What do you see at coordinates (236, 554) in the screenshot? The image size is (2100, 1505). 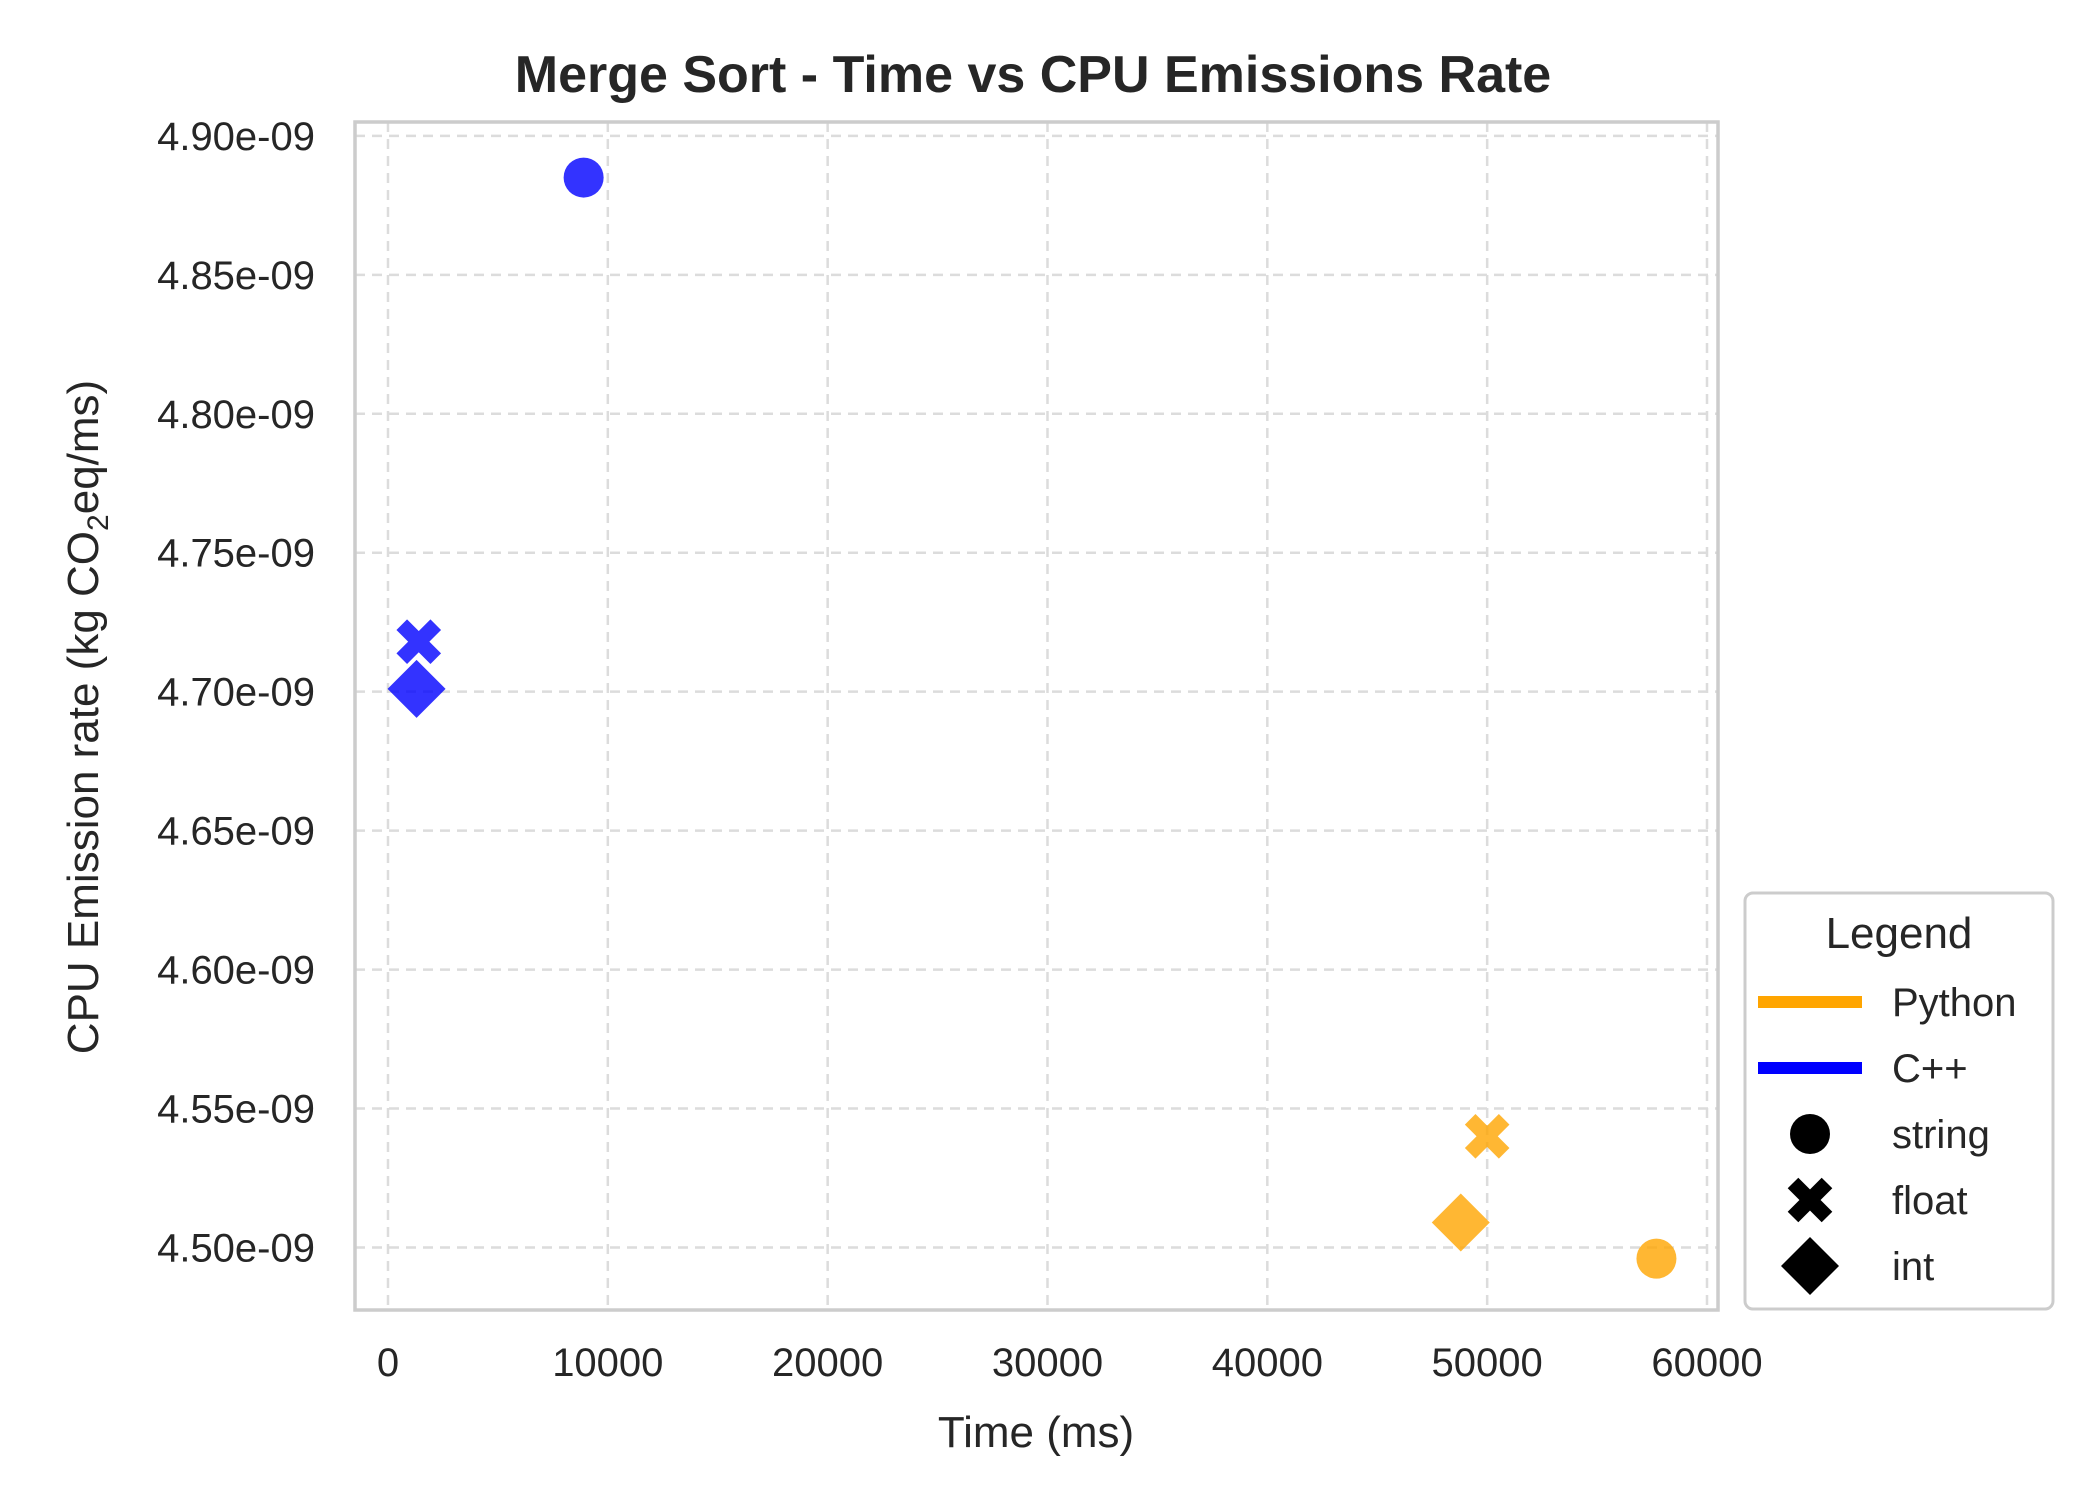 I see `y-tick-label: 4.75e-09` at bounding box center [236, 554].